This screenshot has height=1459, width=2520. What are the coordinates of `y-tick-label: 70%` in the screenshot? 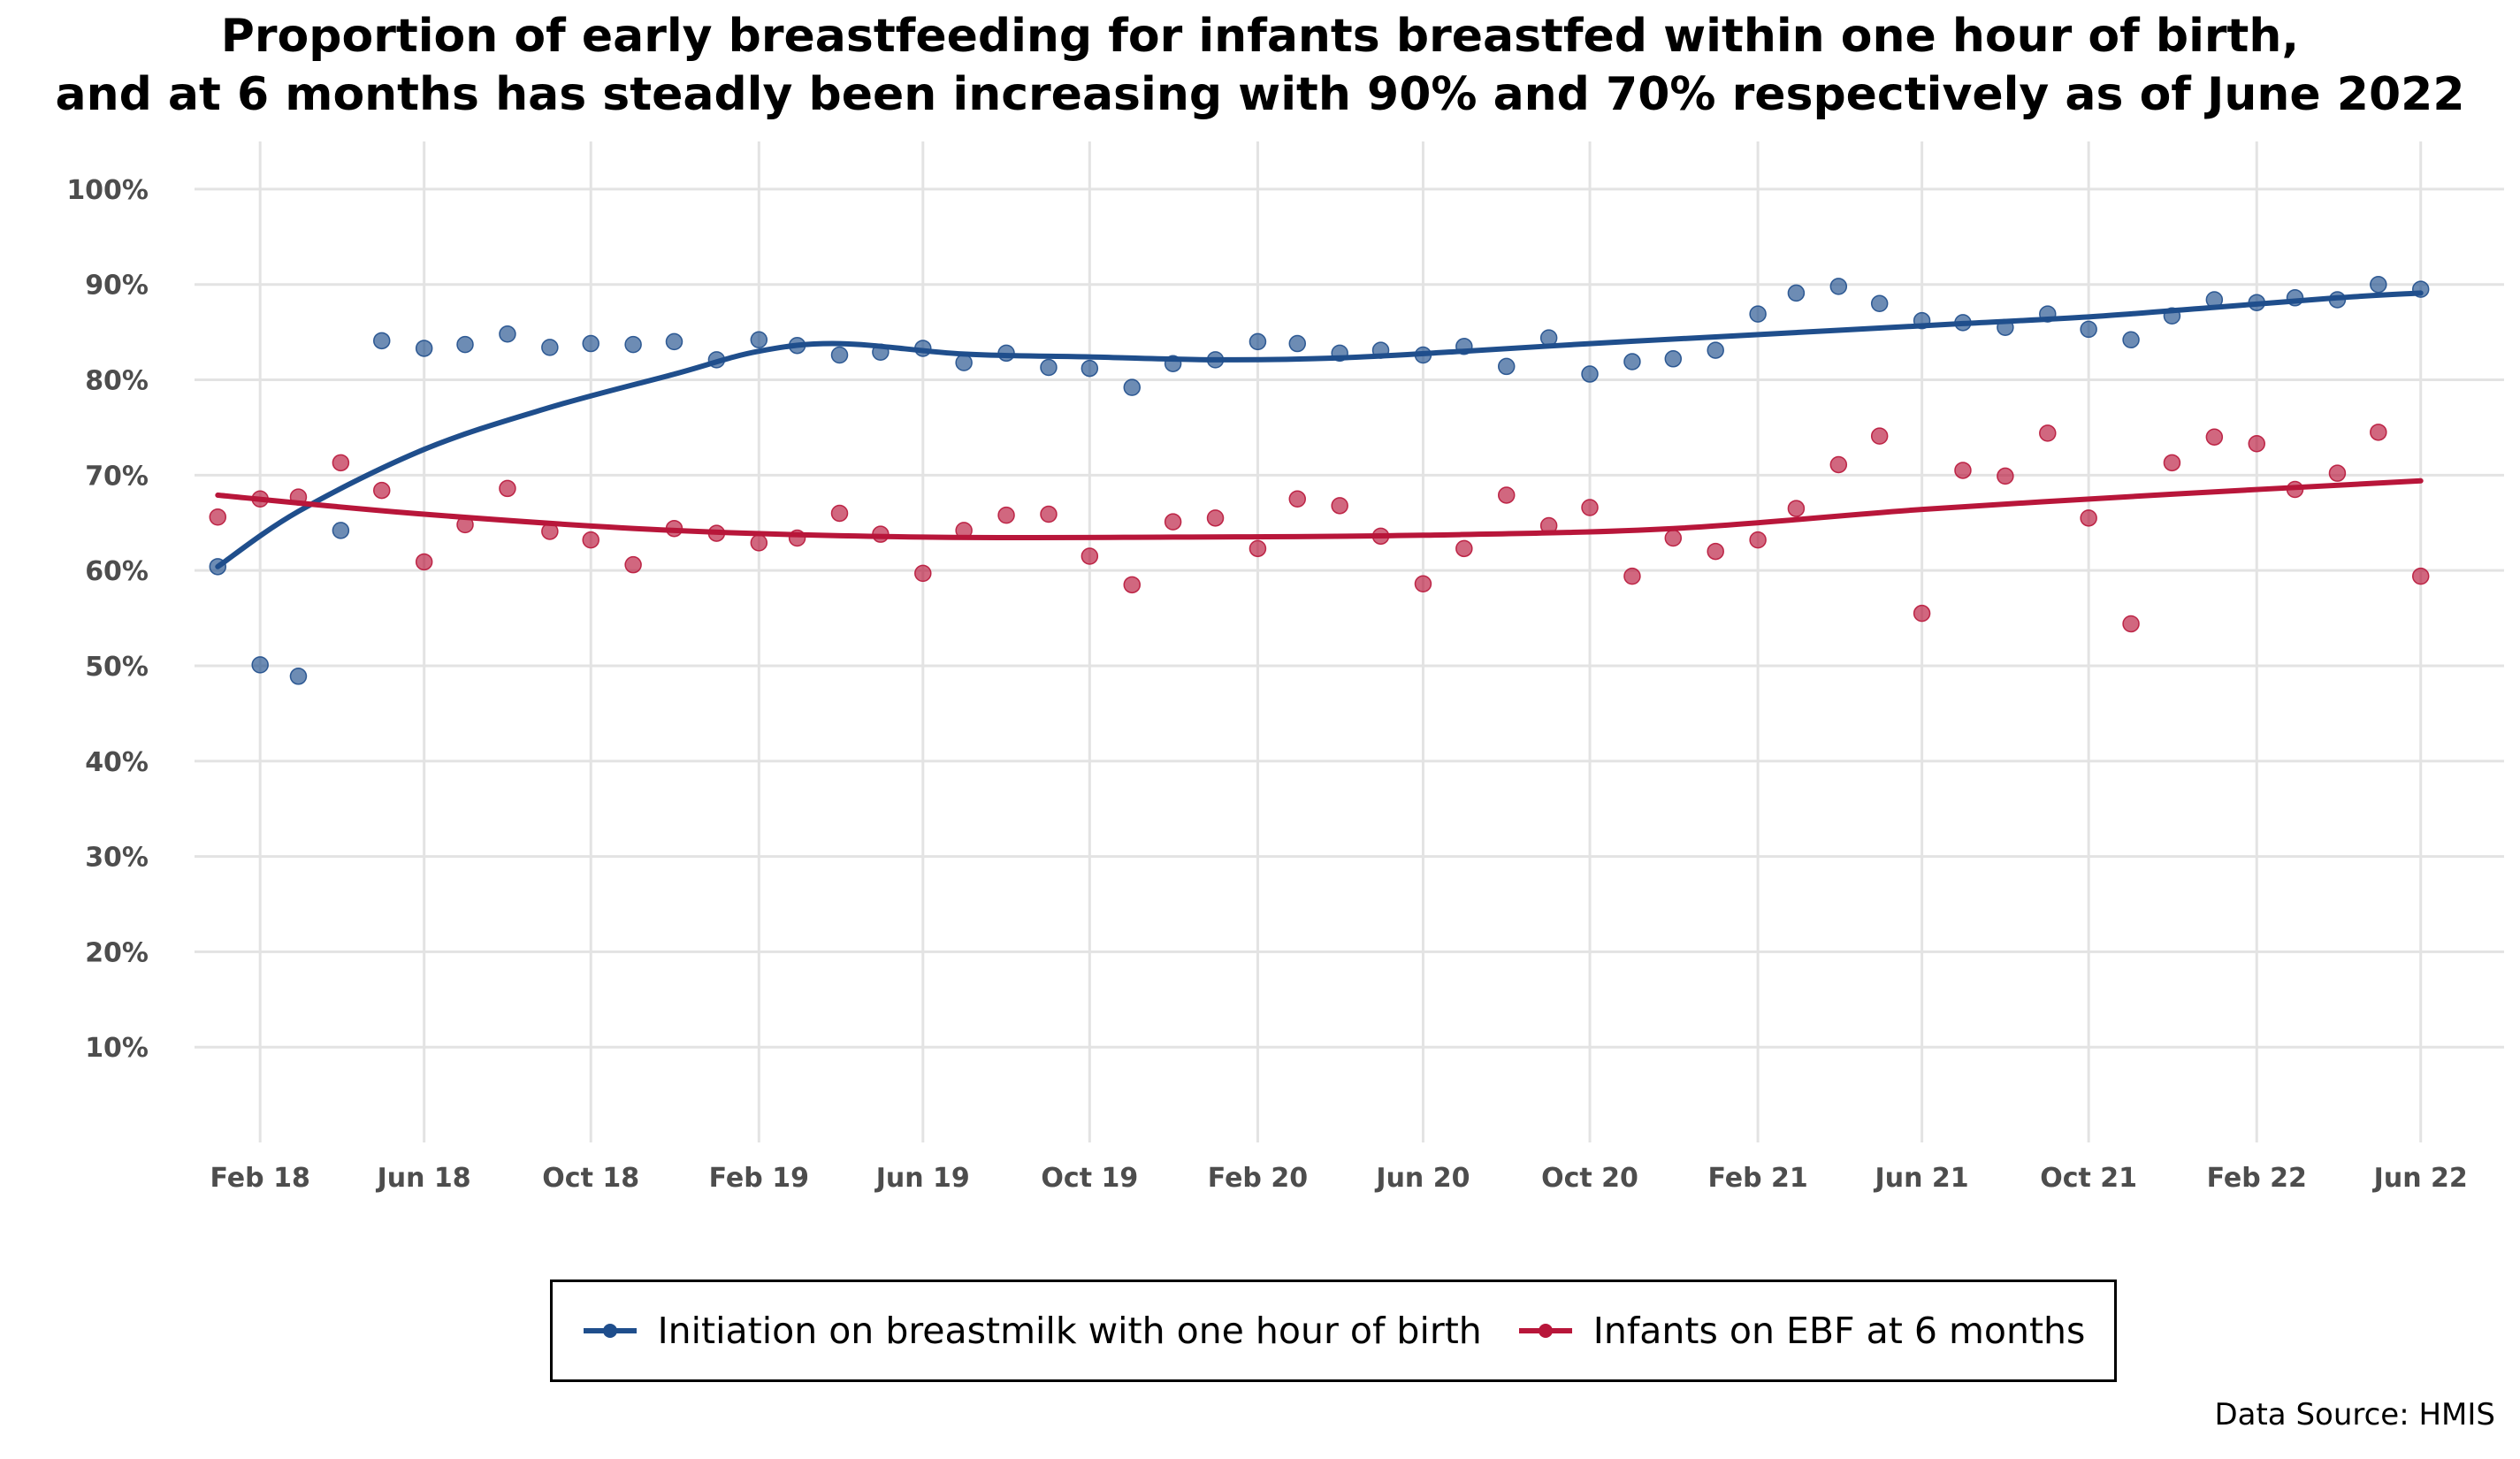 It's located at (117, 476).